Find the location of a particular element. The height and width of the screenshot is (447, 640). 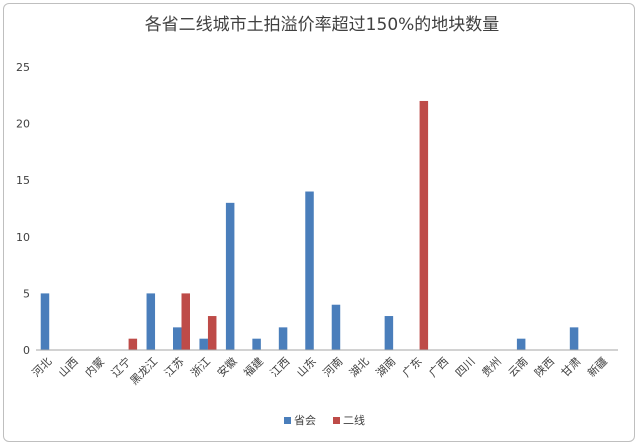

x-tick-label: 湖南 is located at coordinates (386, 367).